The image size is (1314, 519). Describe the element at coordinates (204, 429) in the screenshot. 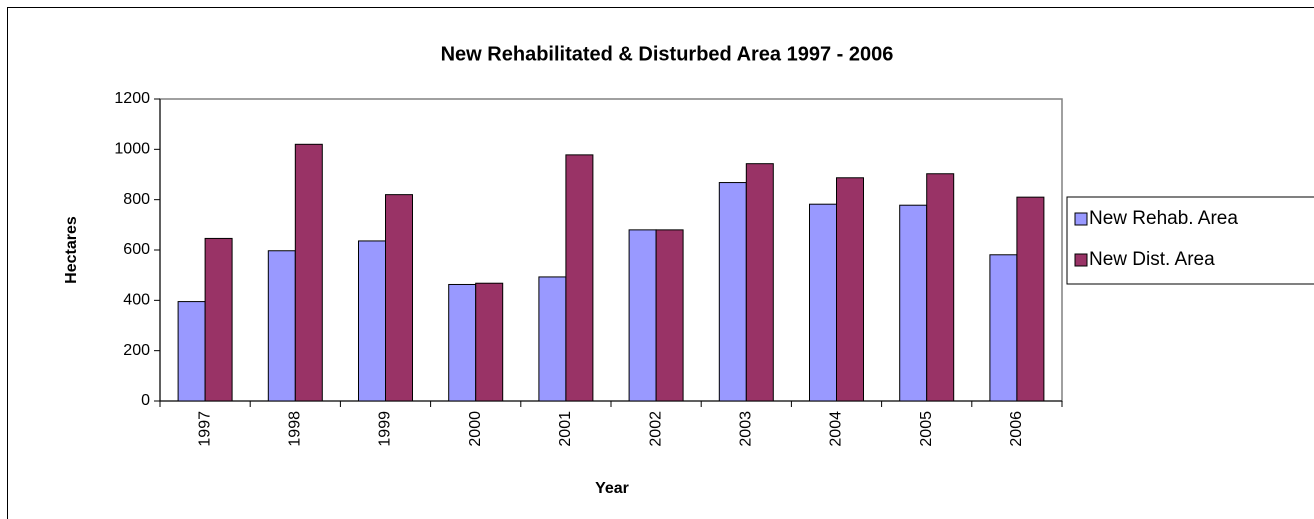

I see `x-tick-label: 1997` at that location.